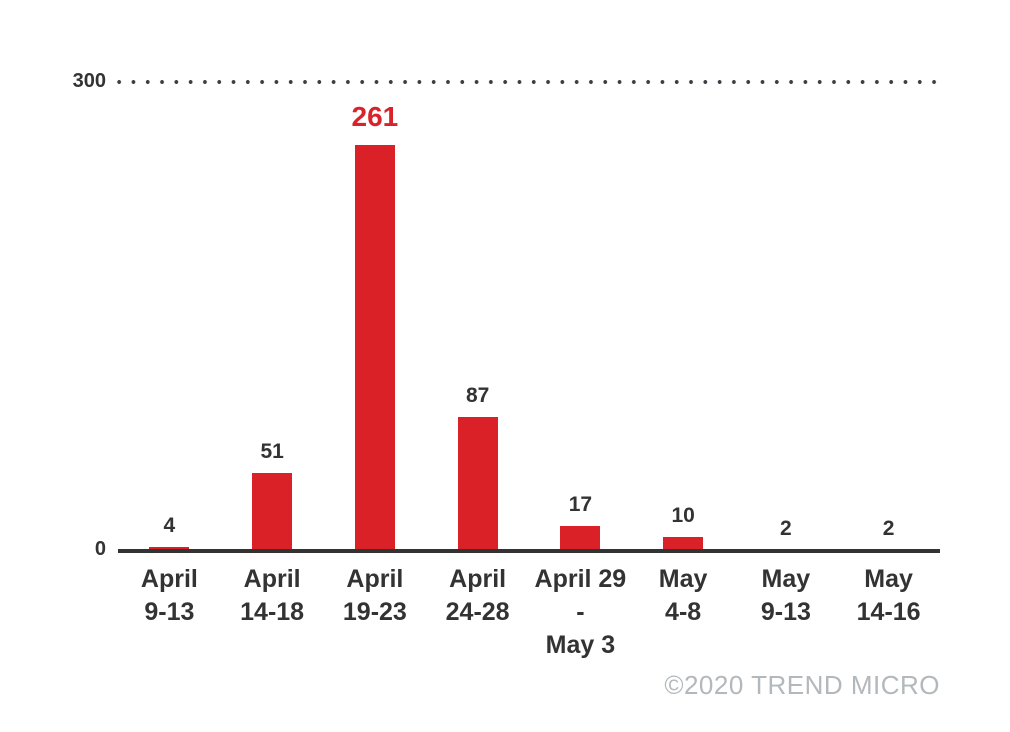 The height and width of the screenshot is (732, 1010). Describe the element at coordinates (580, 504) in the screenshot. I see `bar-value-label: 17` at that location.